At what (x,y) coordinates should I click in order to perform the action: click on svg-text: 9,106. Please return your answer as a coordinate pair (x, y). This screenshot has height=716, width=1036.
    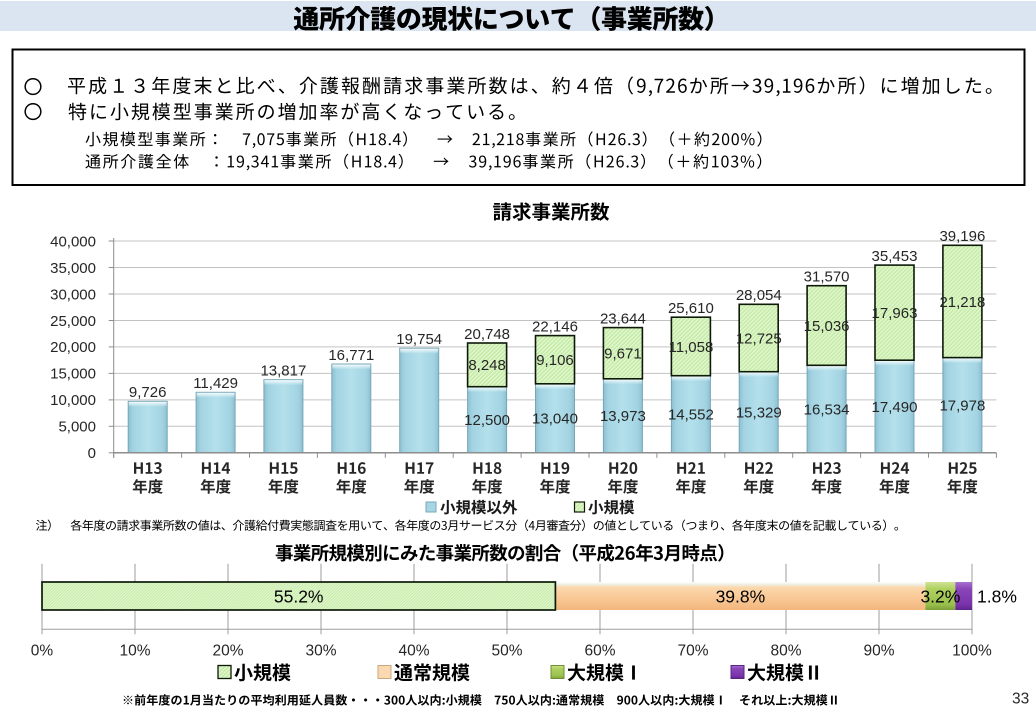
    Looking at the image, I should click on (555, 360).